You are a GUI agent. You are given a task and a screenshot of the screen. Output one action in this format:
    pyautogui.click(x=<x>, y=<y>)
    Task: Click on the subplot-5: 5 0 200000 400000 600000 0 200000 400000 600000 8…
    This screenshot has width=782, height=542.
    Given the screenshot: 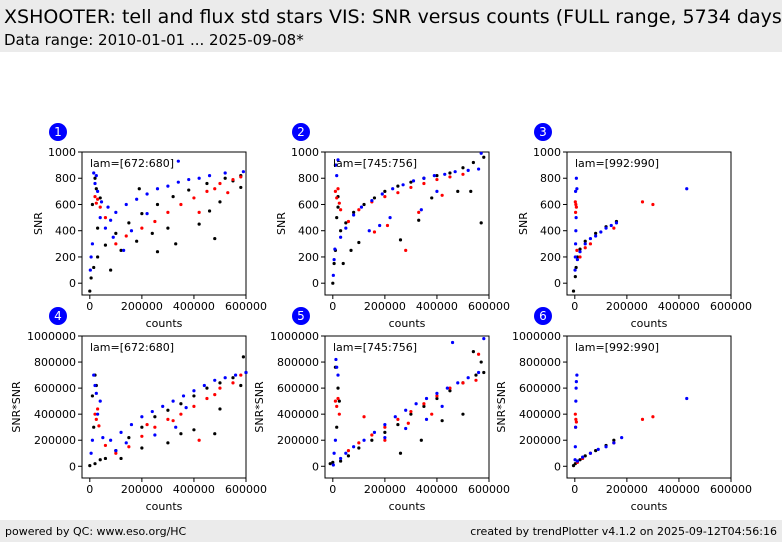 What is the action you would take?
    pyautogui.click(x=381, y=410)
    